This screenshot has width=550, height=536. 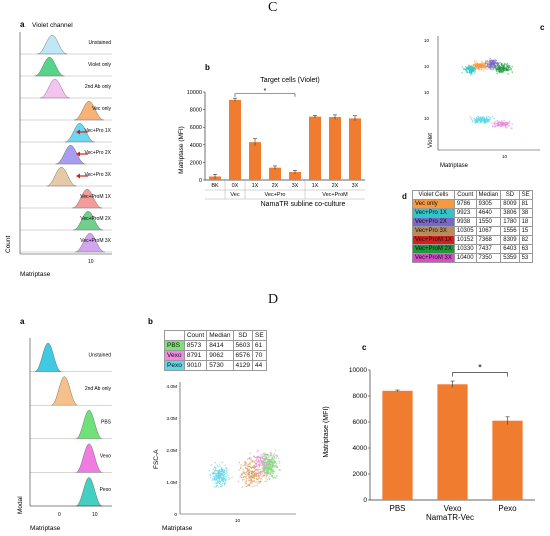 I want to click on row-label-cell: PBS, so click(x=174, y=345).